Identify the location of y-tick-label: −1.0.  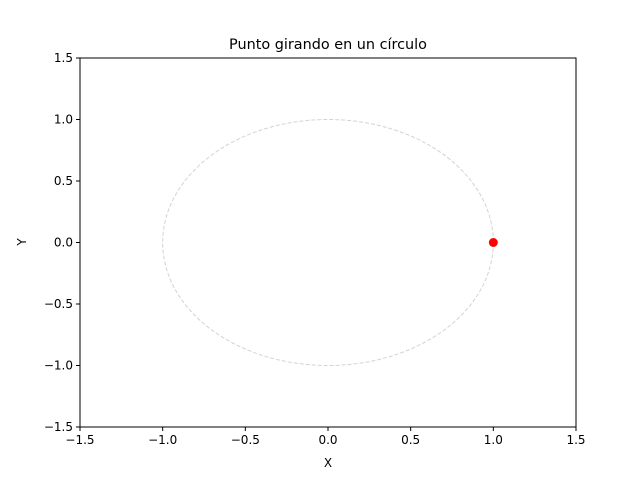
(58, 366).